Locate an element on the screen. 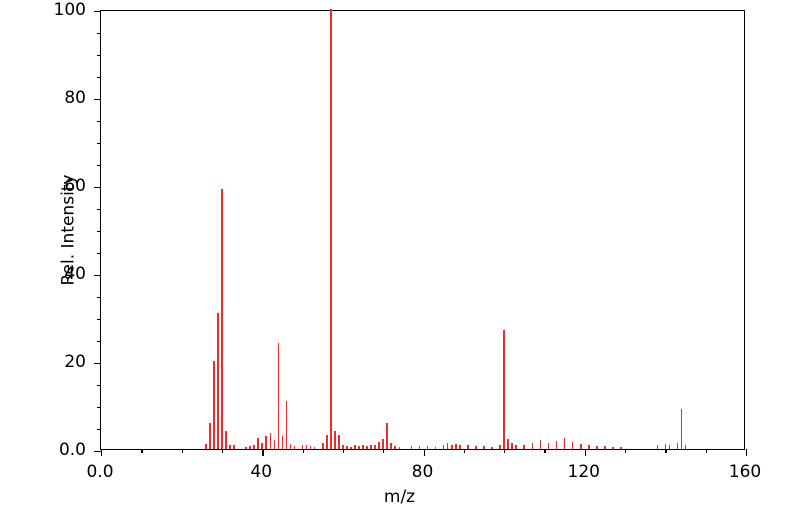  y-tick-label: 60 is located at coordinates (75, 186).